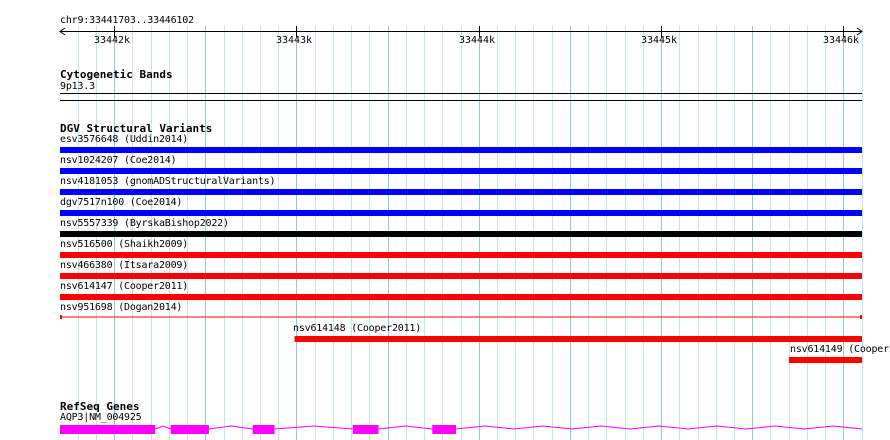  Describe the element at coordinates (124, 286) in the screenshot. I see `dgv-feature-label: nsv614147 (Cooper2011)` at that location.